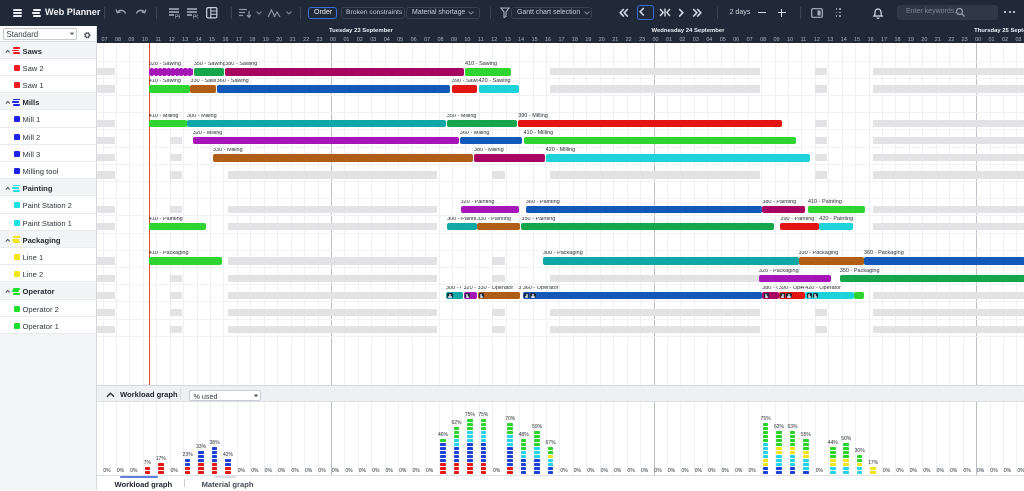 The width and height of the screenshot is (1024, 491). What do you see at coordinates (177, 17) in the screenshot?
I see `svg-text: PR` at bounding box center [177, 17].